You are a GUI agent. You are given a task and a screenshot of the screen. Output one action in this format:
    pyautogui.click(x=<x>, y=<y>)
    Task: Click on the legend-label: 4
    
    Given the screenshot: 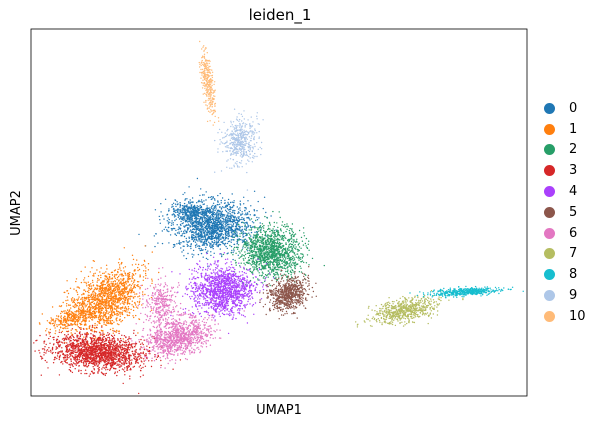 What is the action you would take?
    pyautogui.click(x=573, y=192)
    